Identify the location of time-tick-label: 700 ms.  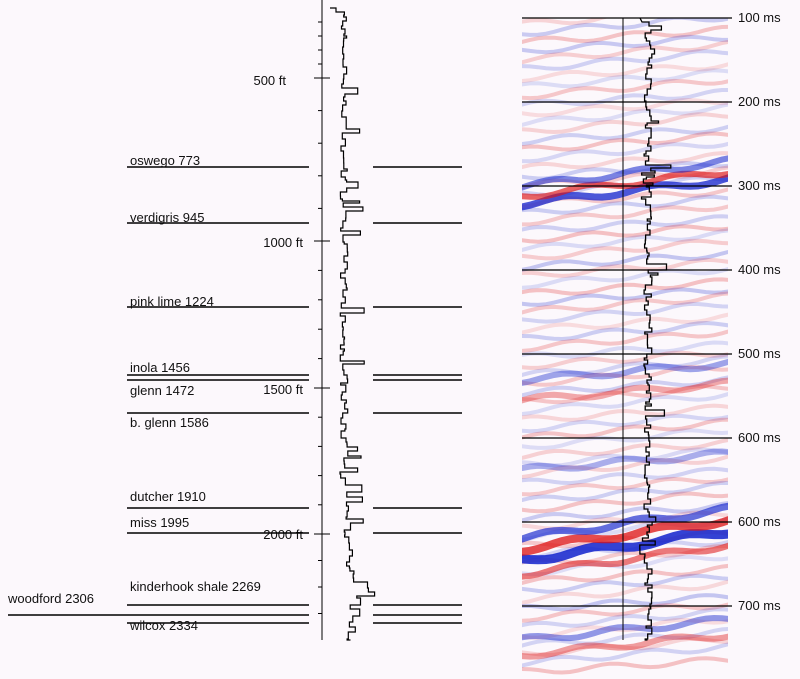
(759, 605).